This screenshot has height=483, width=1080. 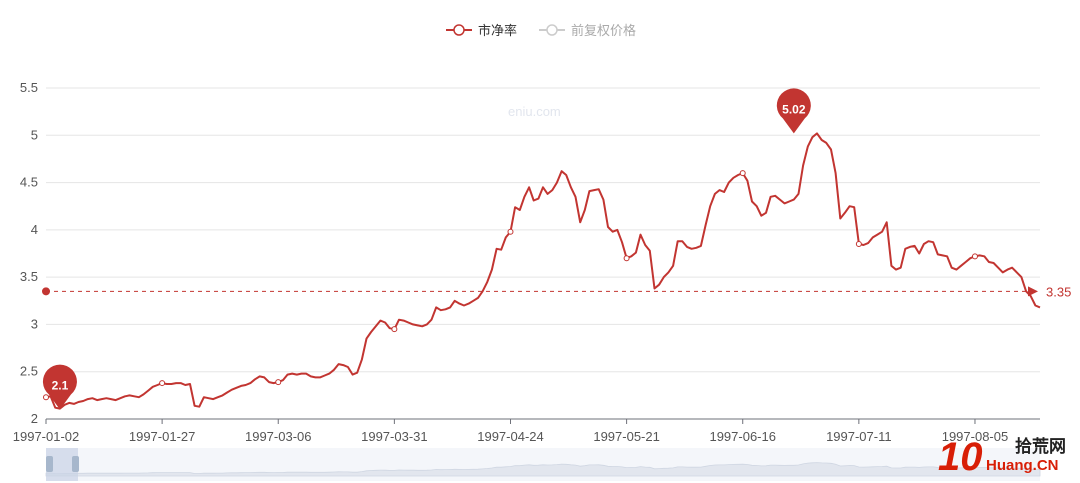 I want to click on y-tick-label: 4.5, so click(x=29, y=182).